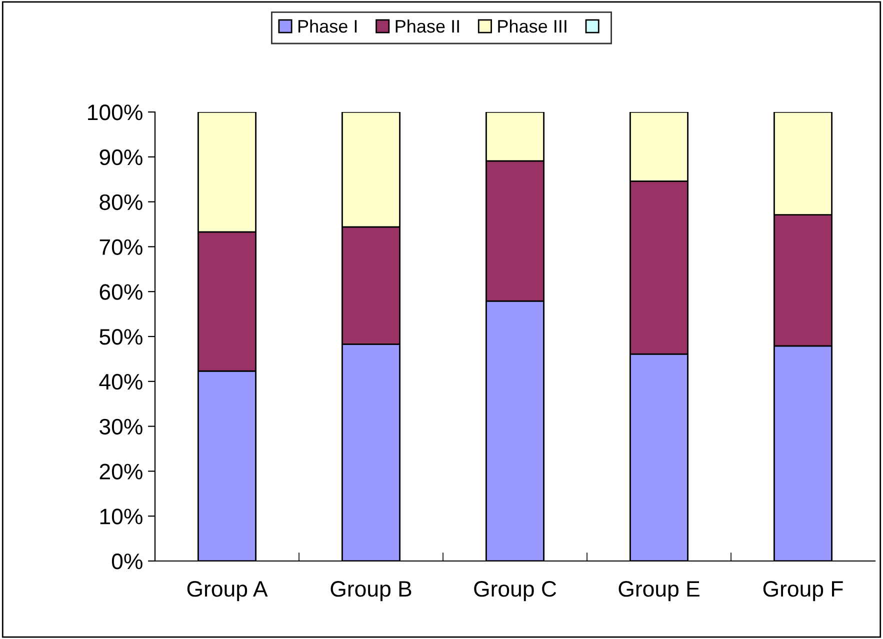 The image size is (883, 639). Describe the element at coordinates (121, 337) in the screenshot. I see `y-tick-label: 50%` at that location.